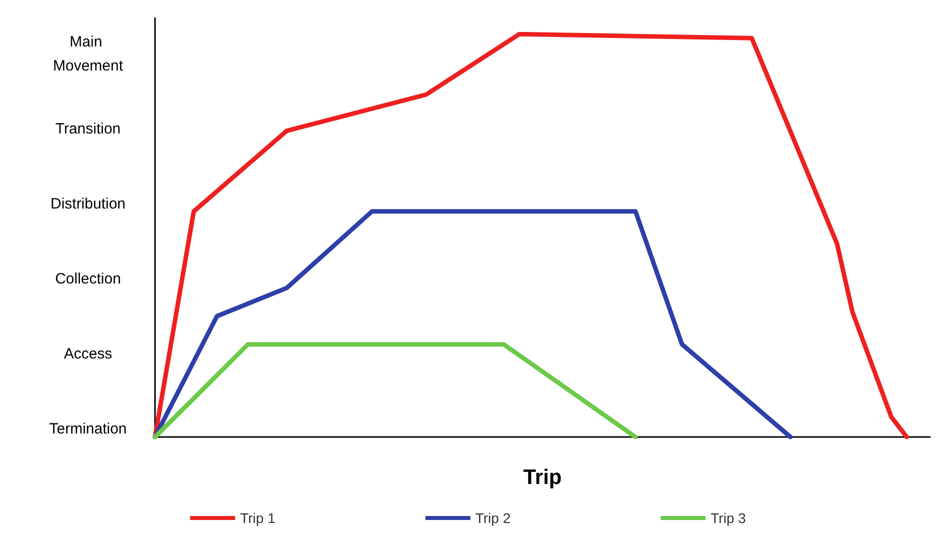 Image resolution: width=936 pixels, height=536 pixels. What do you see at coordinates (728, 518) in the screenshot?
I see `legend-label: Trip 3` at bounding box center [728, 518].